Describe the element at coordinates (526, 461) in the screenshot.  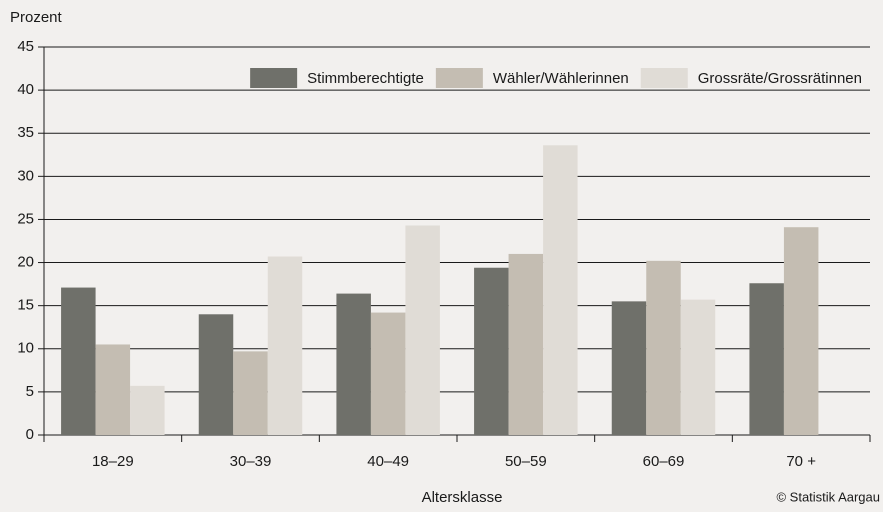
I see `x-tick-label: 50–59` at that location.